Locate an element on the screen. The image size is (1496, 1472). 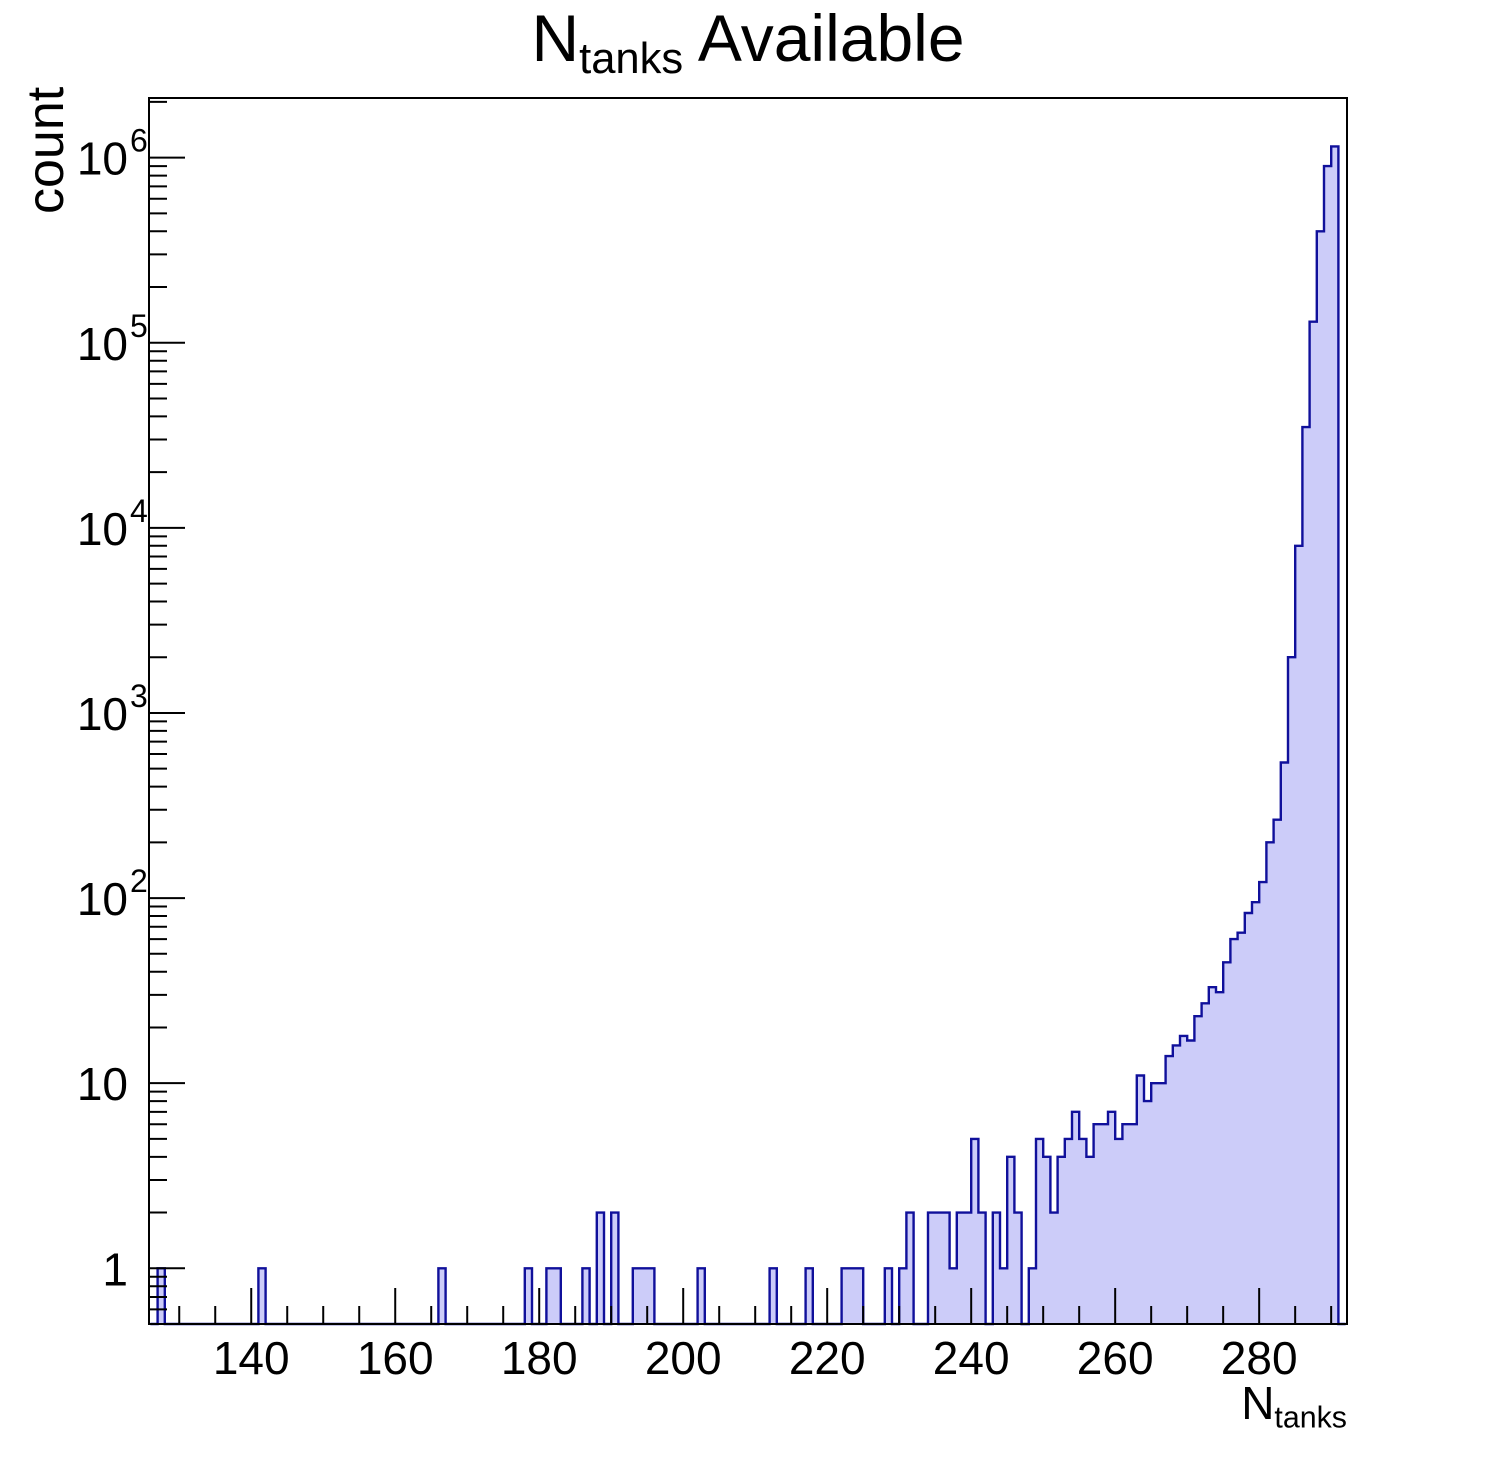
chart-title-subscript: tanks is located at coordinates (631, 59).